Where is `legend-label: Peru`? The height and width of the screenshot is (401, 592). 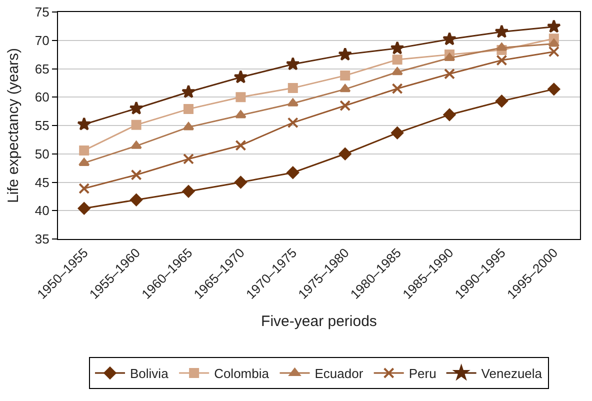 legend-label: Peru is located at coordinates (422, 374).